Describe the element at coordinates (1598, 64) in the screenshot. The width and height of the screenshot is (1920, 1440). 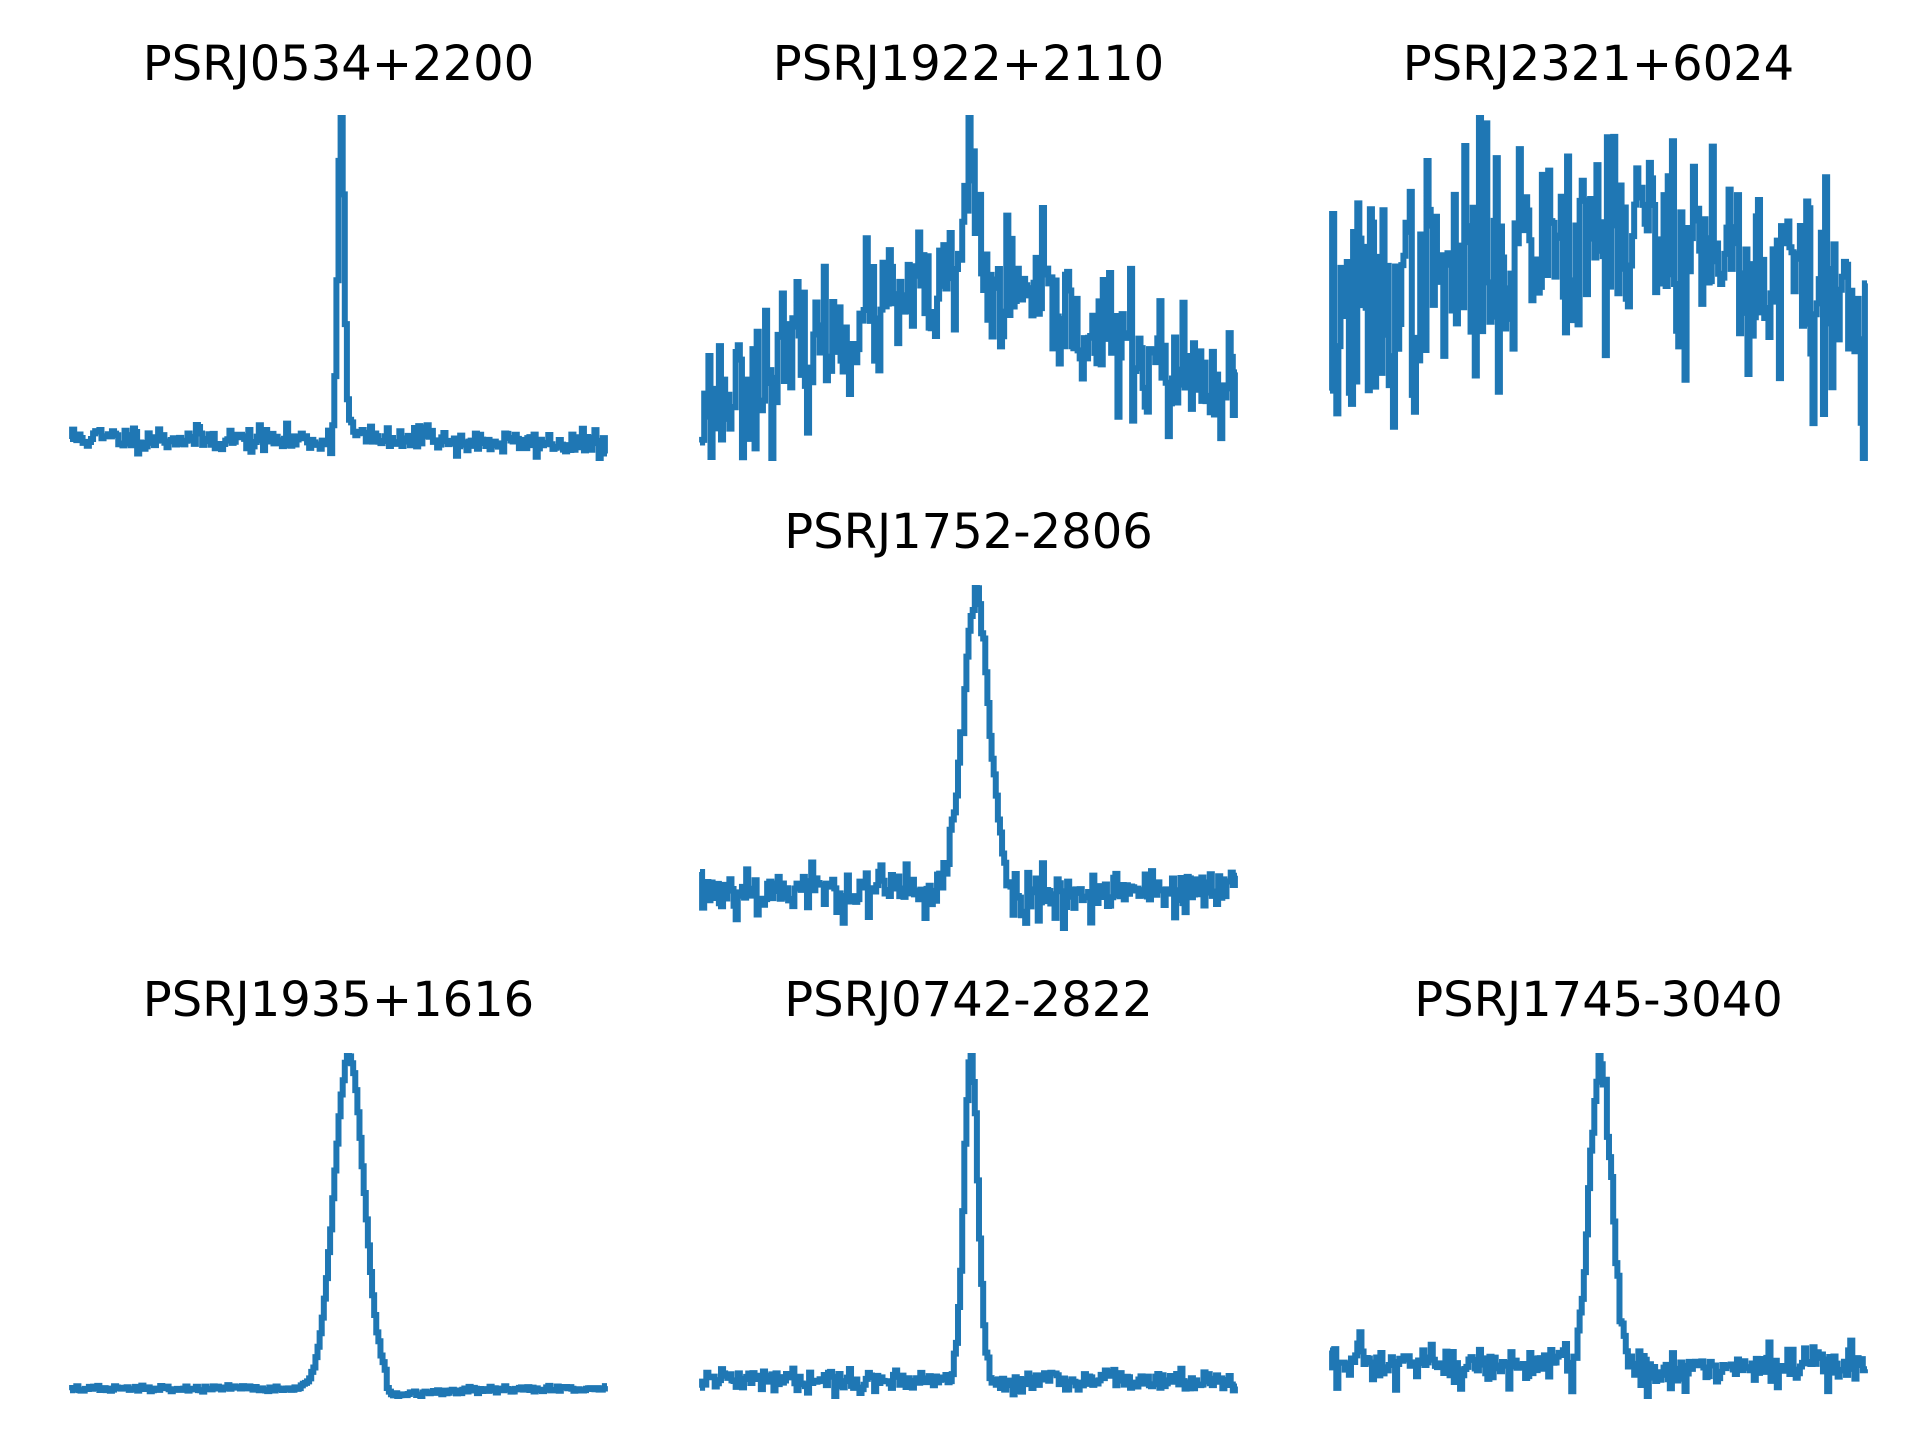
I see `panel-title: PSRJ2321+6024` at that location.